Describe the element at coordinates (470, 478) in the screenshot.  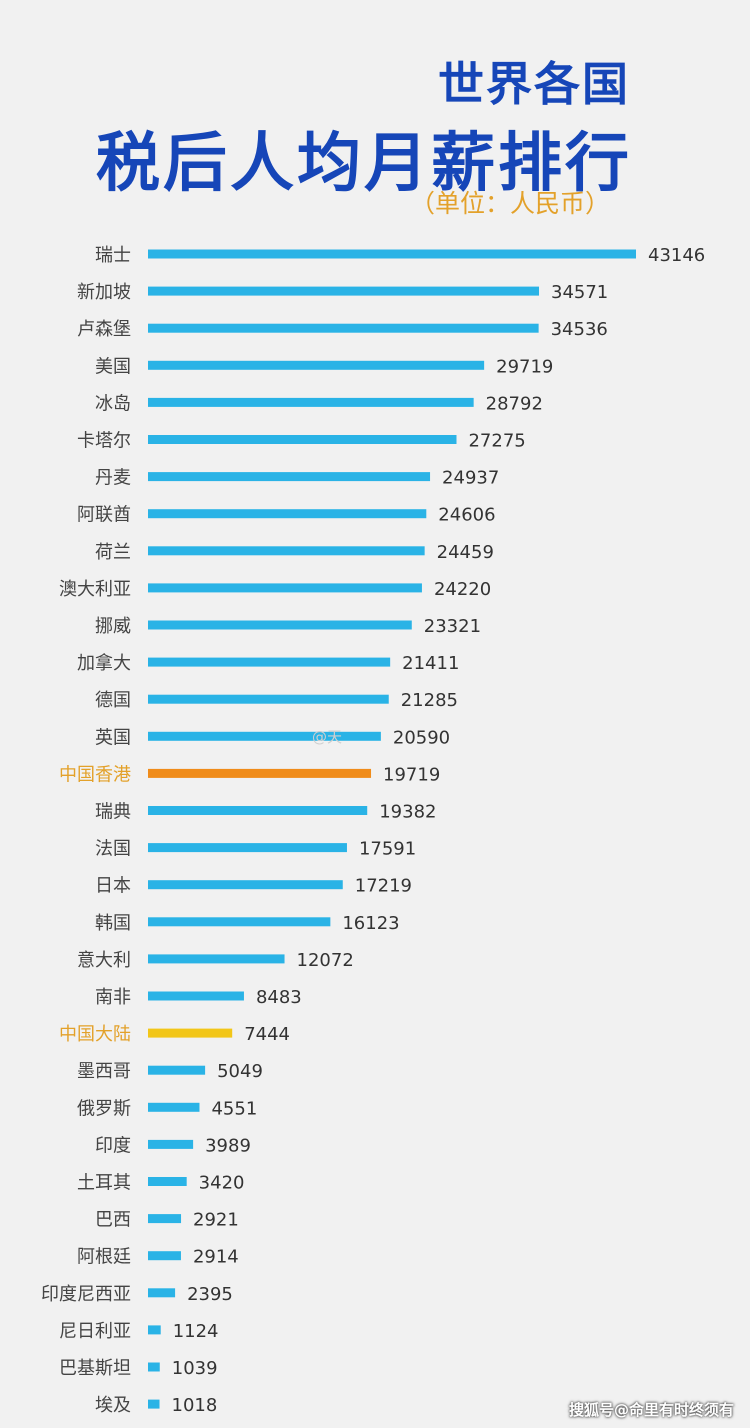
I see `value-label-6: 24937` at that location.